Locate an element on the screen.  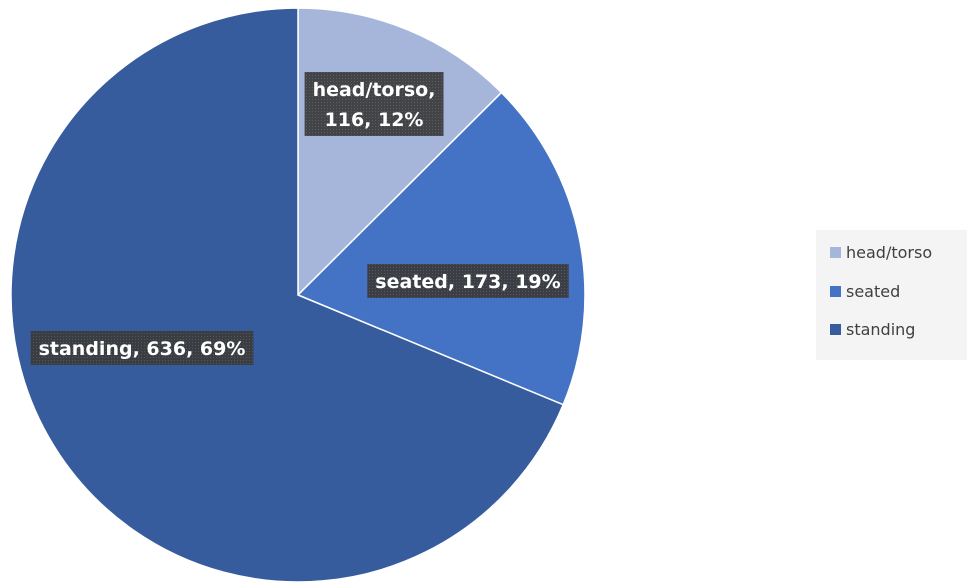
legend: head/torso seated standing is located at coordinates (891, 295).